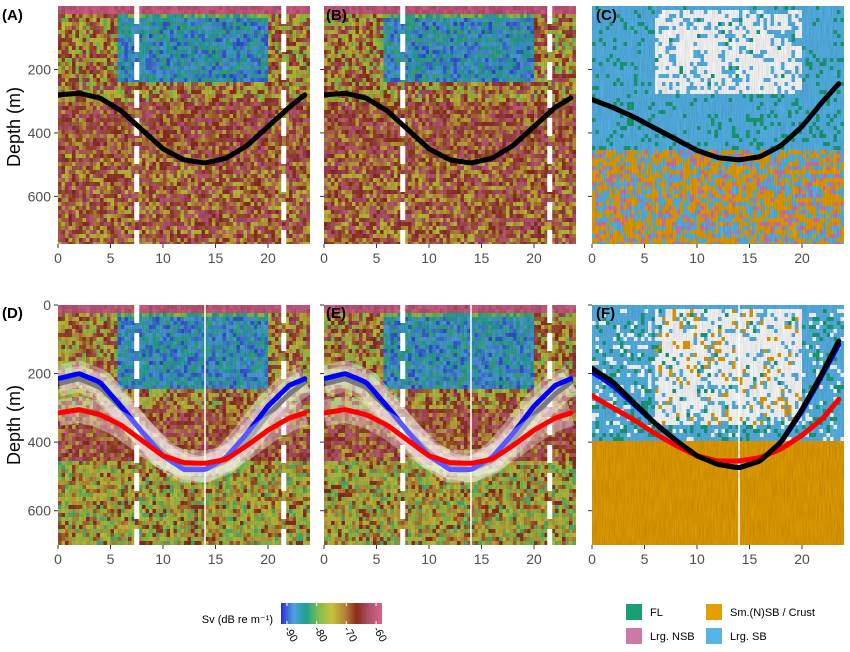 The image size is (850, 652). Describe the element at coordinates (12, 313) in the screenshot. I see `panel-label-d: (D)` at that location.